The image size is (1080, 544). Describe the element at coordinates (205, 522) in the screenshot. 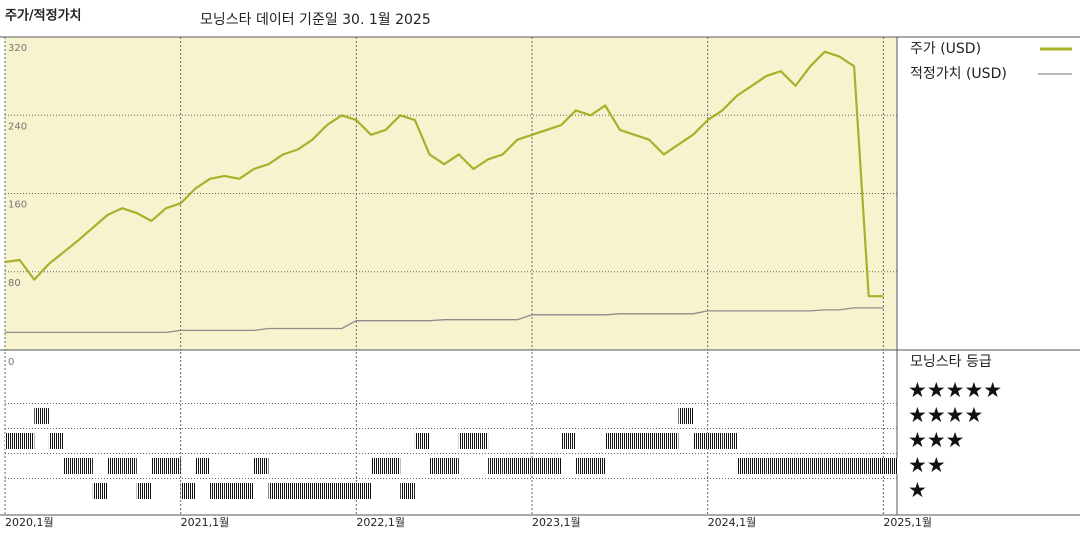

I see `x-tick-label: 2021,1월` at that location.